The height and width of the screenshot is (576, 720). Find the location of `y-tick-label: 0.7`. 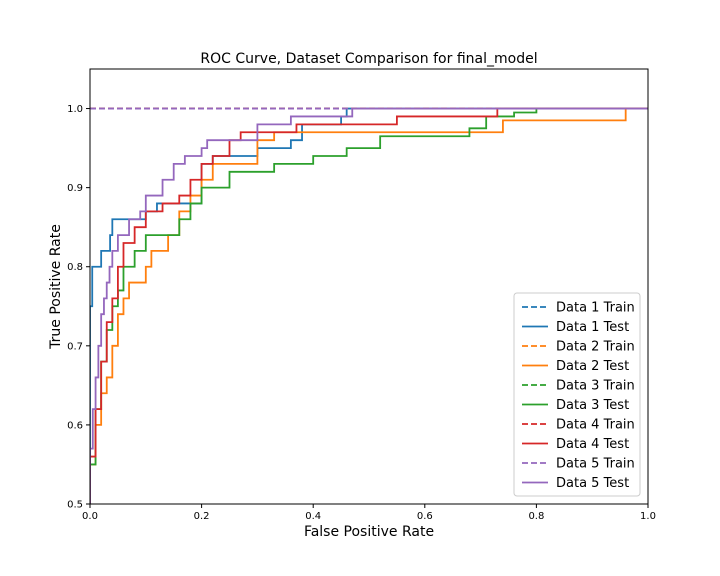

y-tick-label: 0.7 is located at coordinates (75, 346).